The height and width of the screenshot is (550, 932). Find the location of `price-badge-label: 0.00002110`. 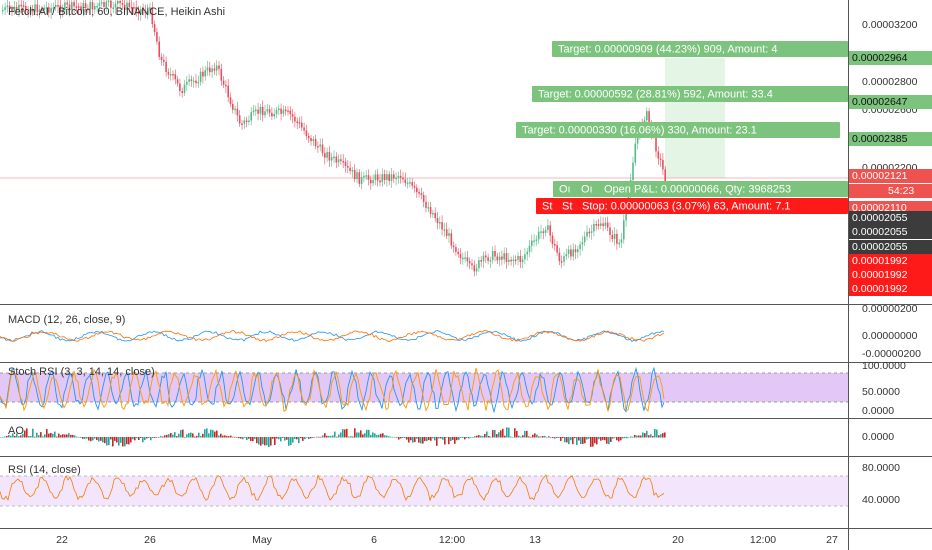

price-badge-label: 0.00002110 is located at coordinates (879, 208).